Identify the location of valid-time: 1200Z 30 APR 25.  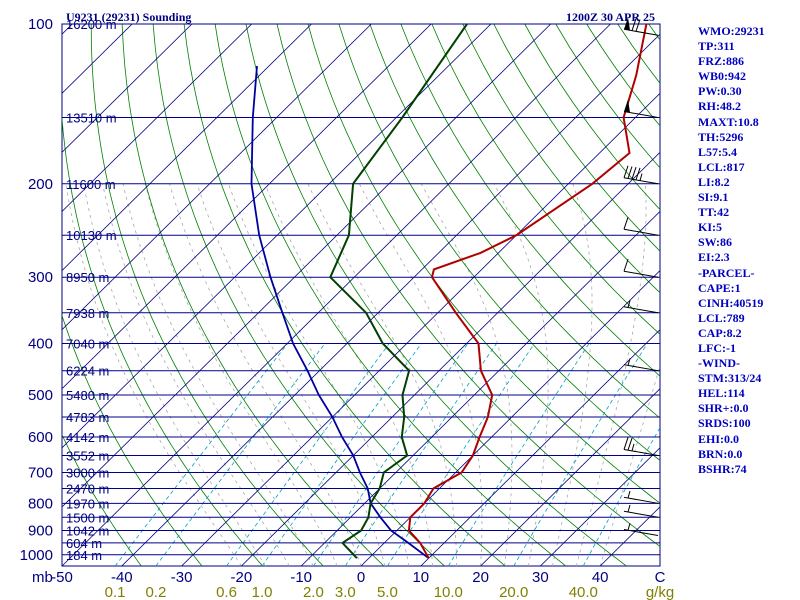
(610, 17).